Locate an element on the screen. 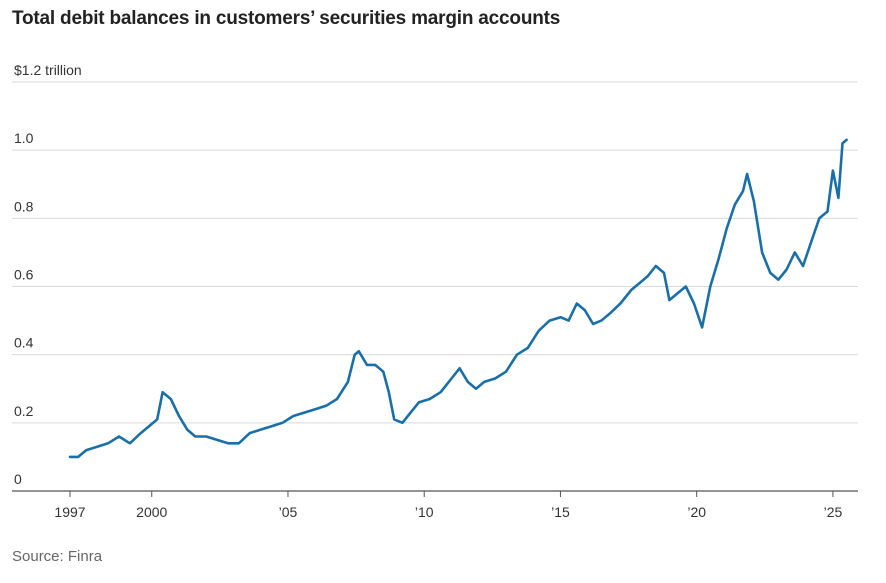 The height and width of the screenshot is (583, 886). x-tick-label: ’20 is located at coordinates (696, 512).